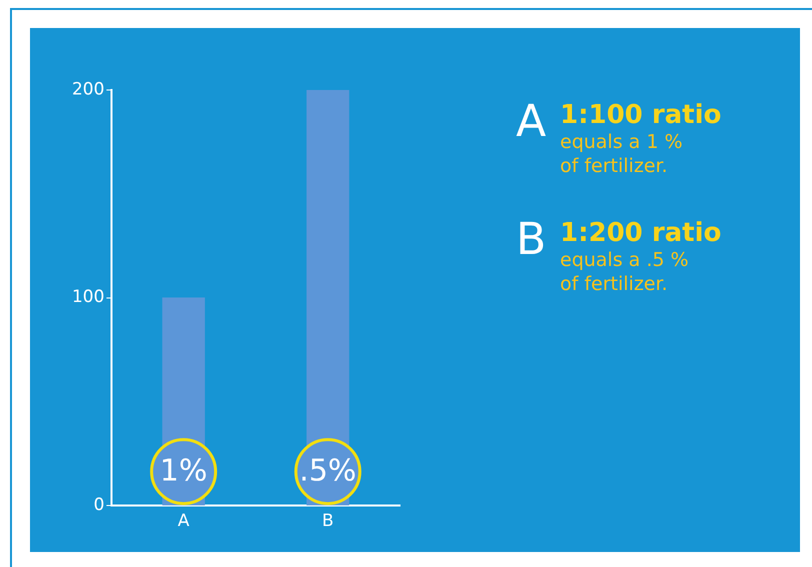 The width and height of the screenshot is (812, 567). I want to click on y-tick-label: 100, so click(88, 297).